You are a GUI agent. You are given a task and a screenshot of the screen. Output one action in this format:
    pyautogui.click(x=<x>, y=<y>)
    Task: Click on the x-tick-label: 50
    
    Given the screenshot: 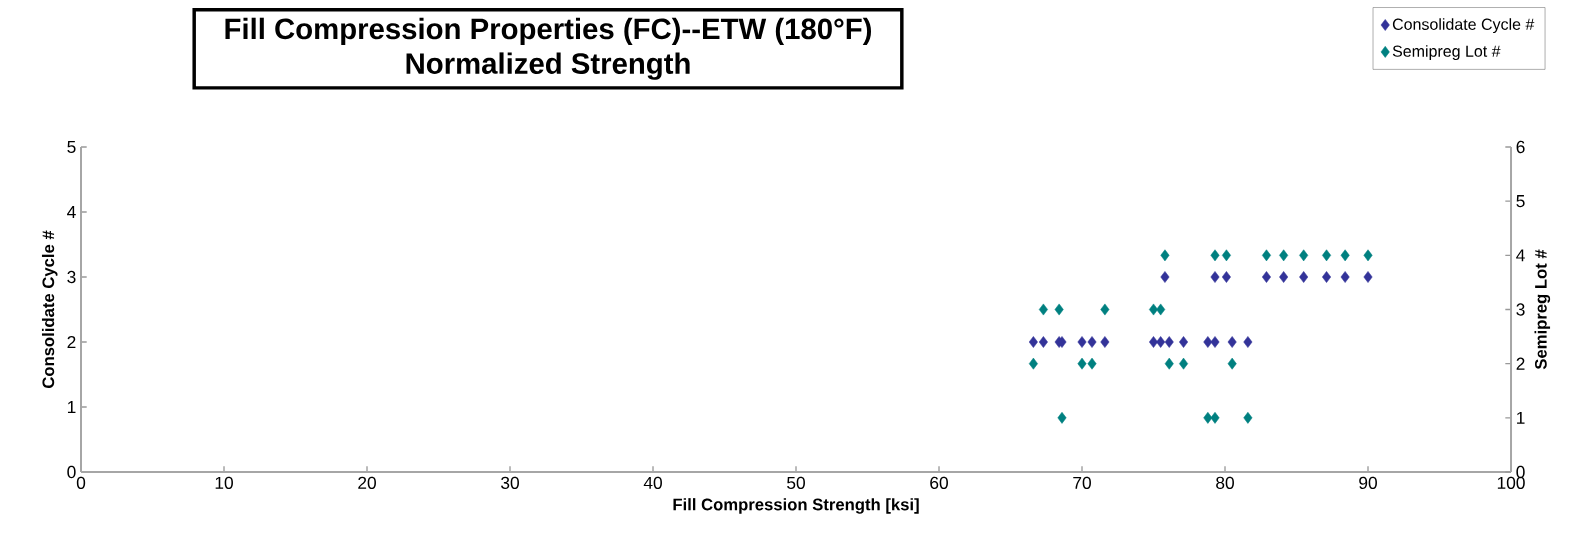 What is the action you would take?
    pyautogui.click(x=796, y=482)
    